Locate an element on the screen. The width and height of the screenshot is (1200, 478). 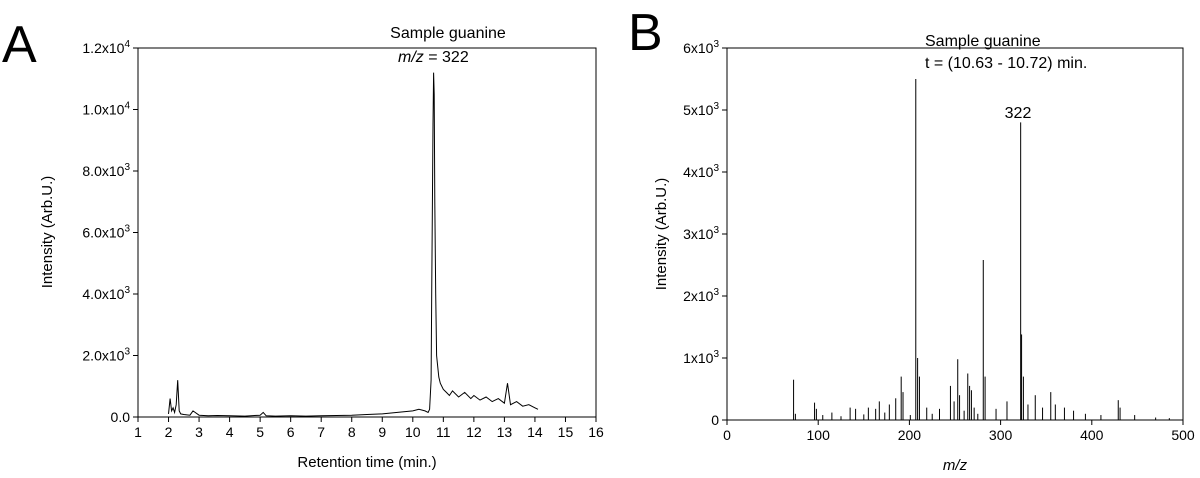
y-tick-mantissa: 4.0x10 is located at coordinates (103, 294).